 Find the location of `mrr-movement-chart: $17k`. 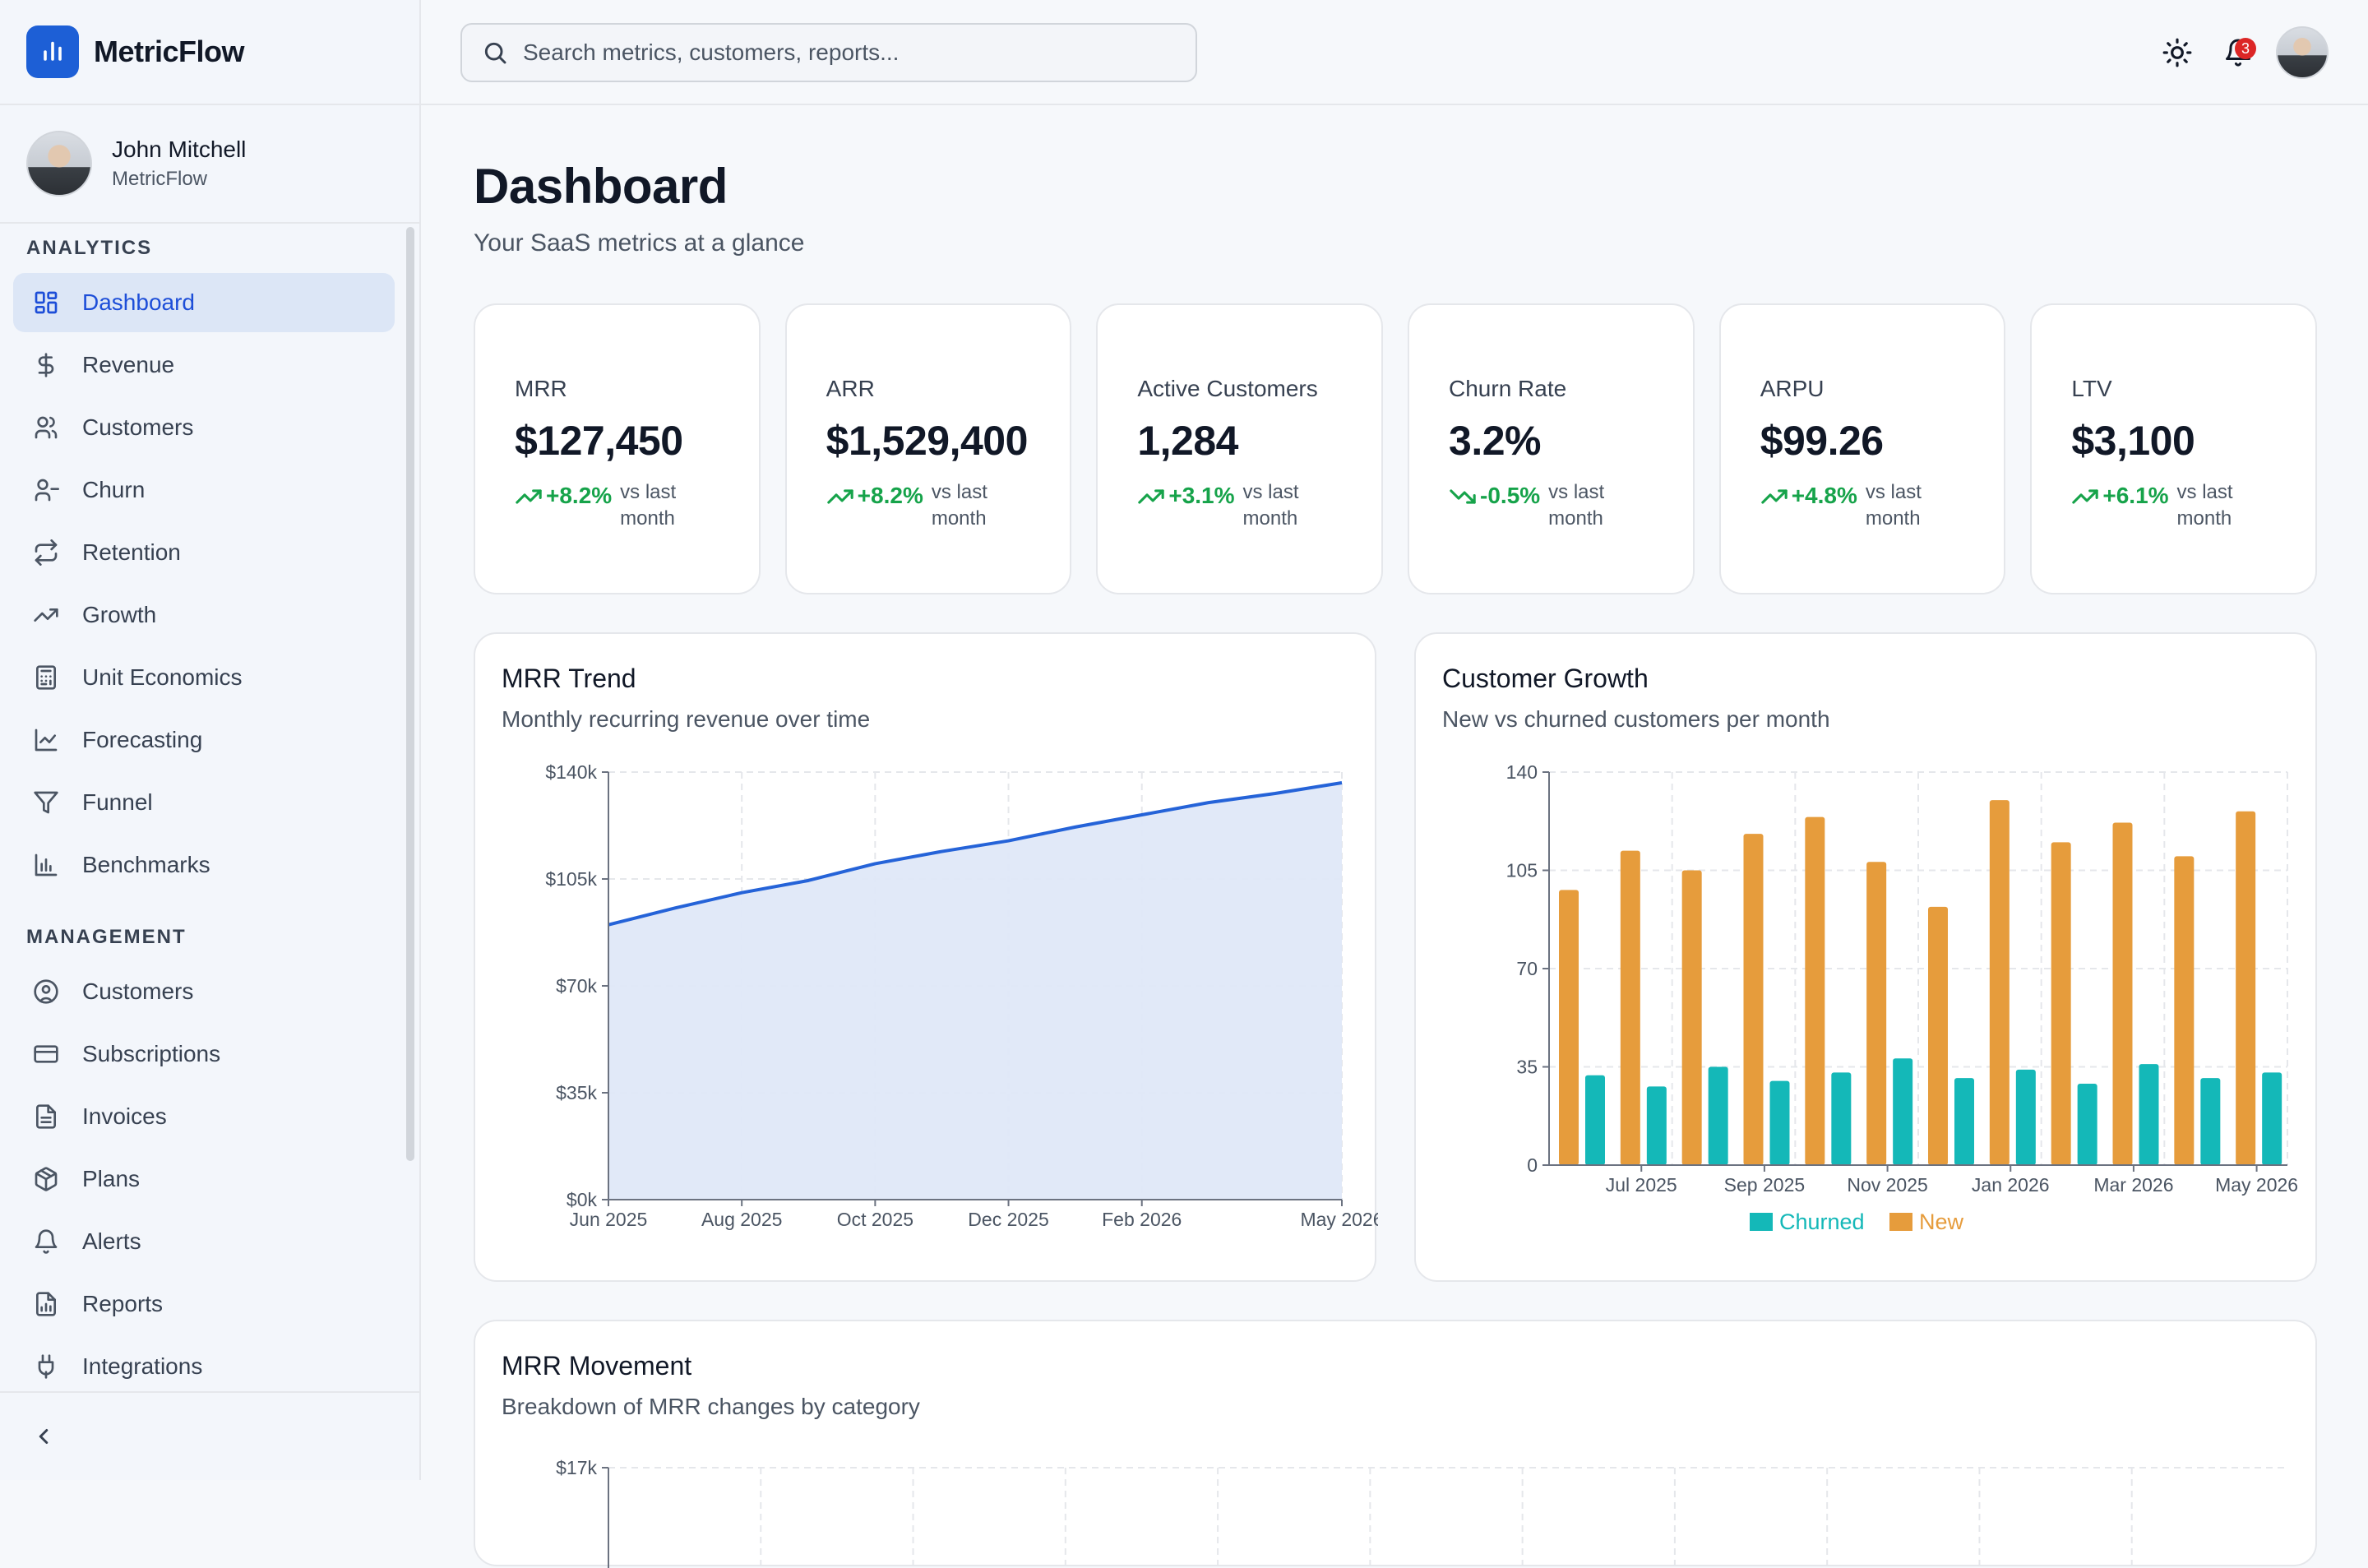

mrr-movement-chart: $17k is located at coordinates (1397, 1444).